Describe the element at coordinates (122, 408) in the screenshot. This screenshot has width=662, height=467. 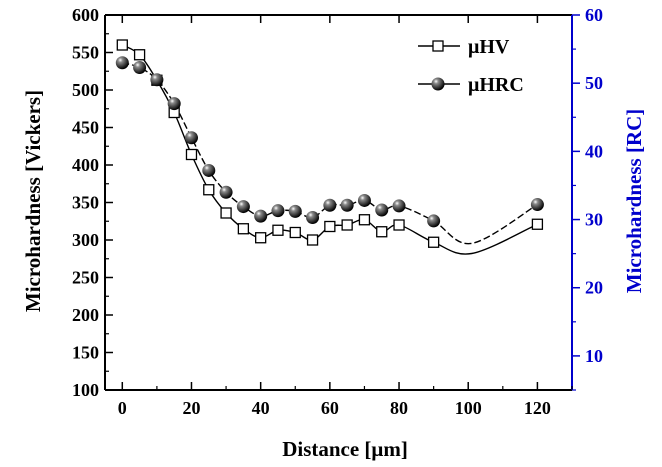
I see `x-tick-label: 0` at that location.